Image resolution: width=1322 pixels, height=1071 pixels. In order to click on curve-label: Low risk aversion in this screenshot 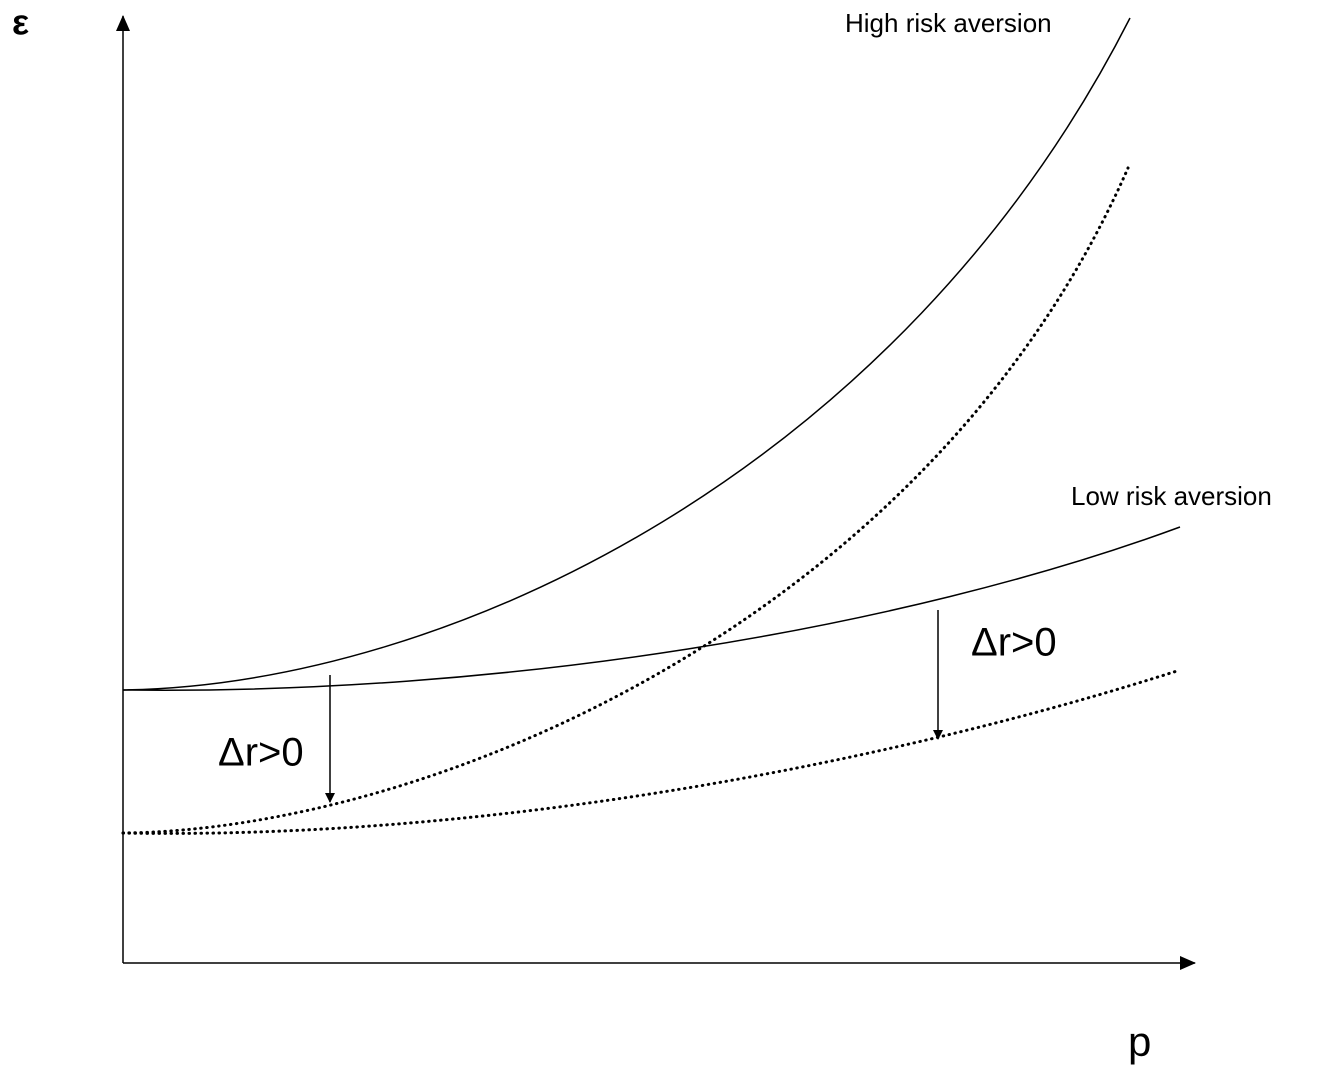, I will do `click(1171, 496)`.